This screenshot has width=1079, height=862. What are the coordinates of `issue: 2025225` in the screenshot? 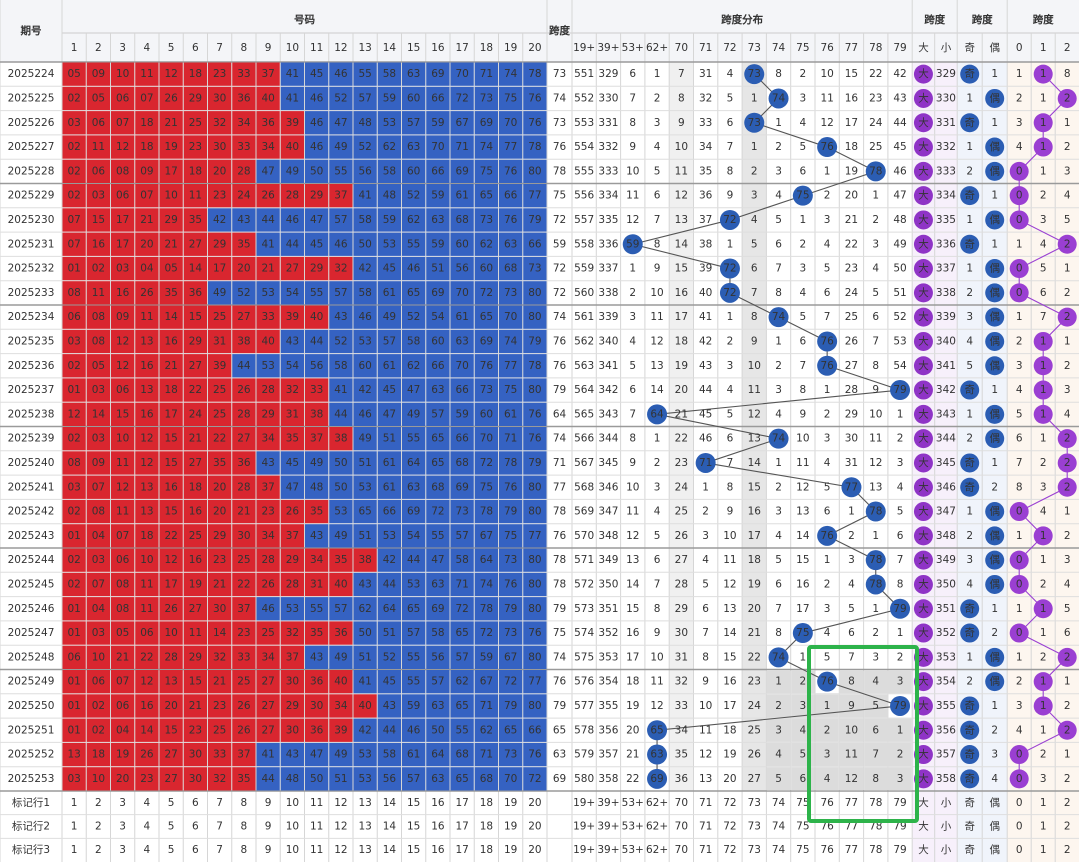 It's located at (31, 98).